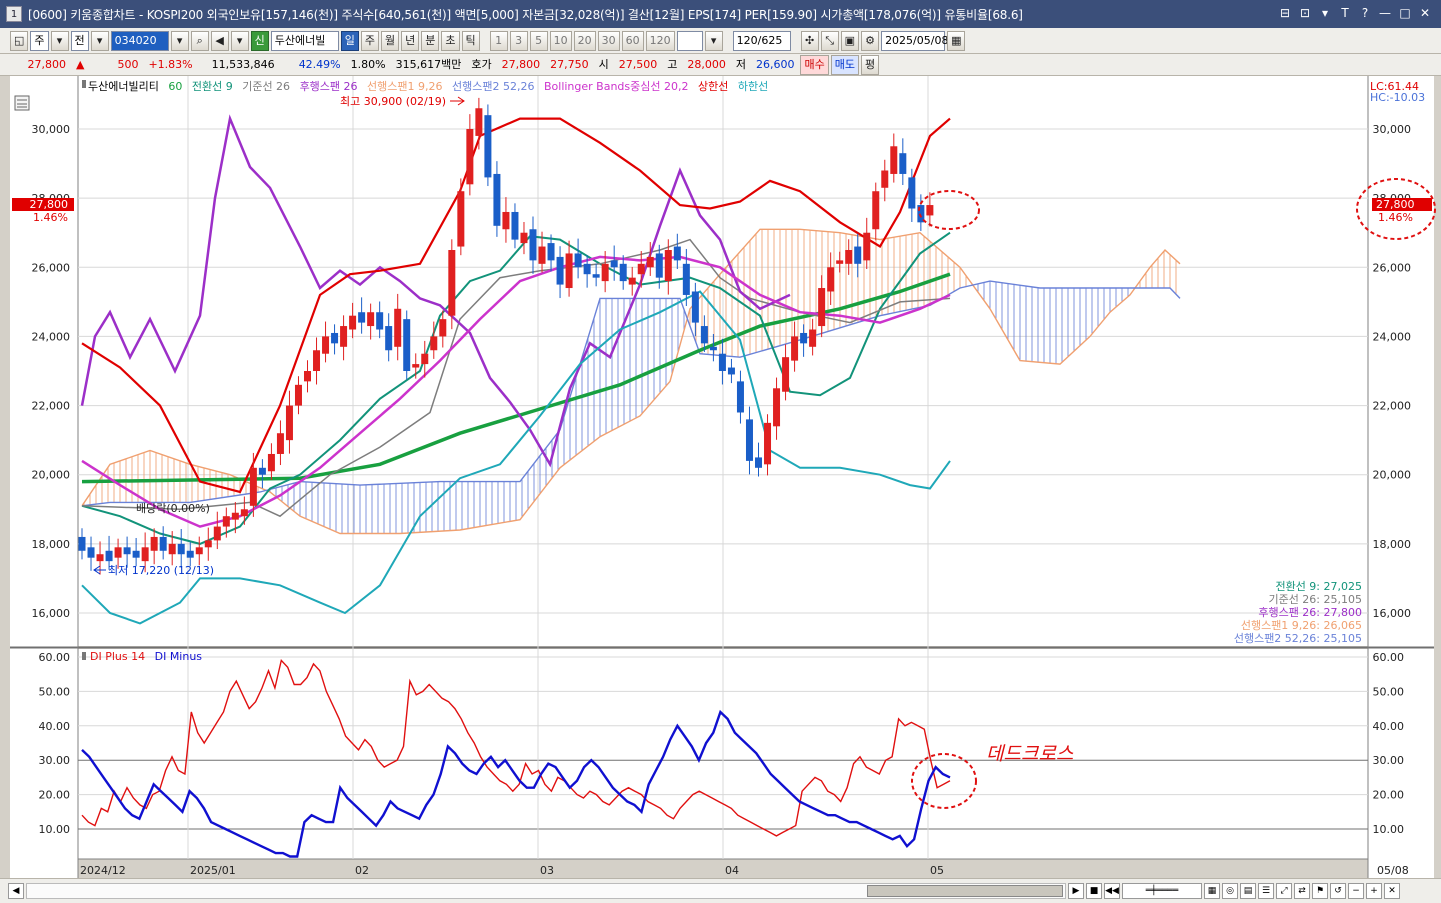  Describe the element at coordinates (1425, 13) in the screenshot. I see `close-icon: ✕` at that location.